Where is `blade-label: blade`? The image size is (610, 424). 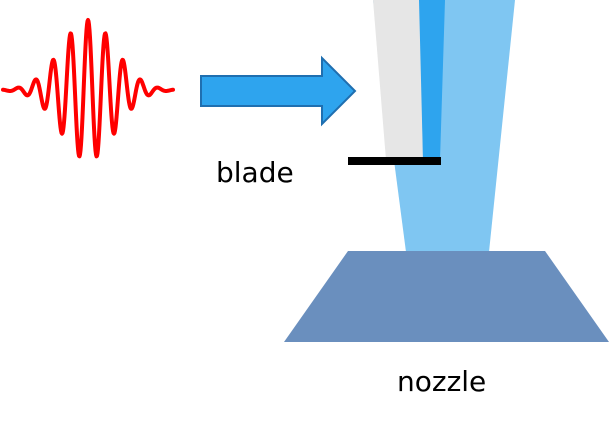
blade-label: blade is located at coordinates (255, 172).